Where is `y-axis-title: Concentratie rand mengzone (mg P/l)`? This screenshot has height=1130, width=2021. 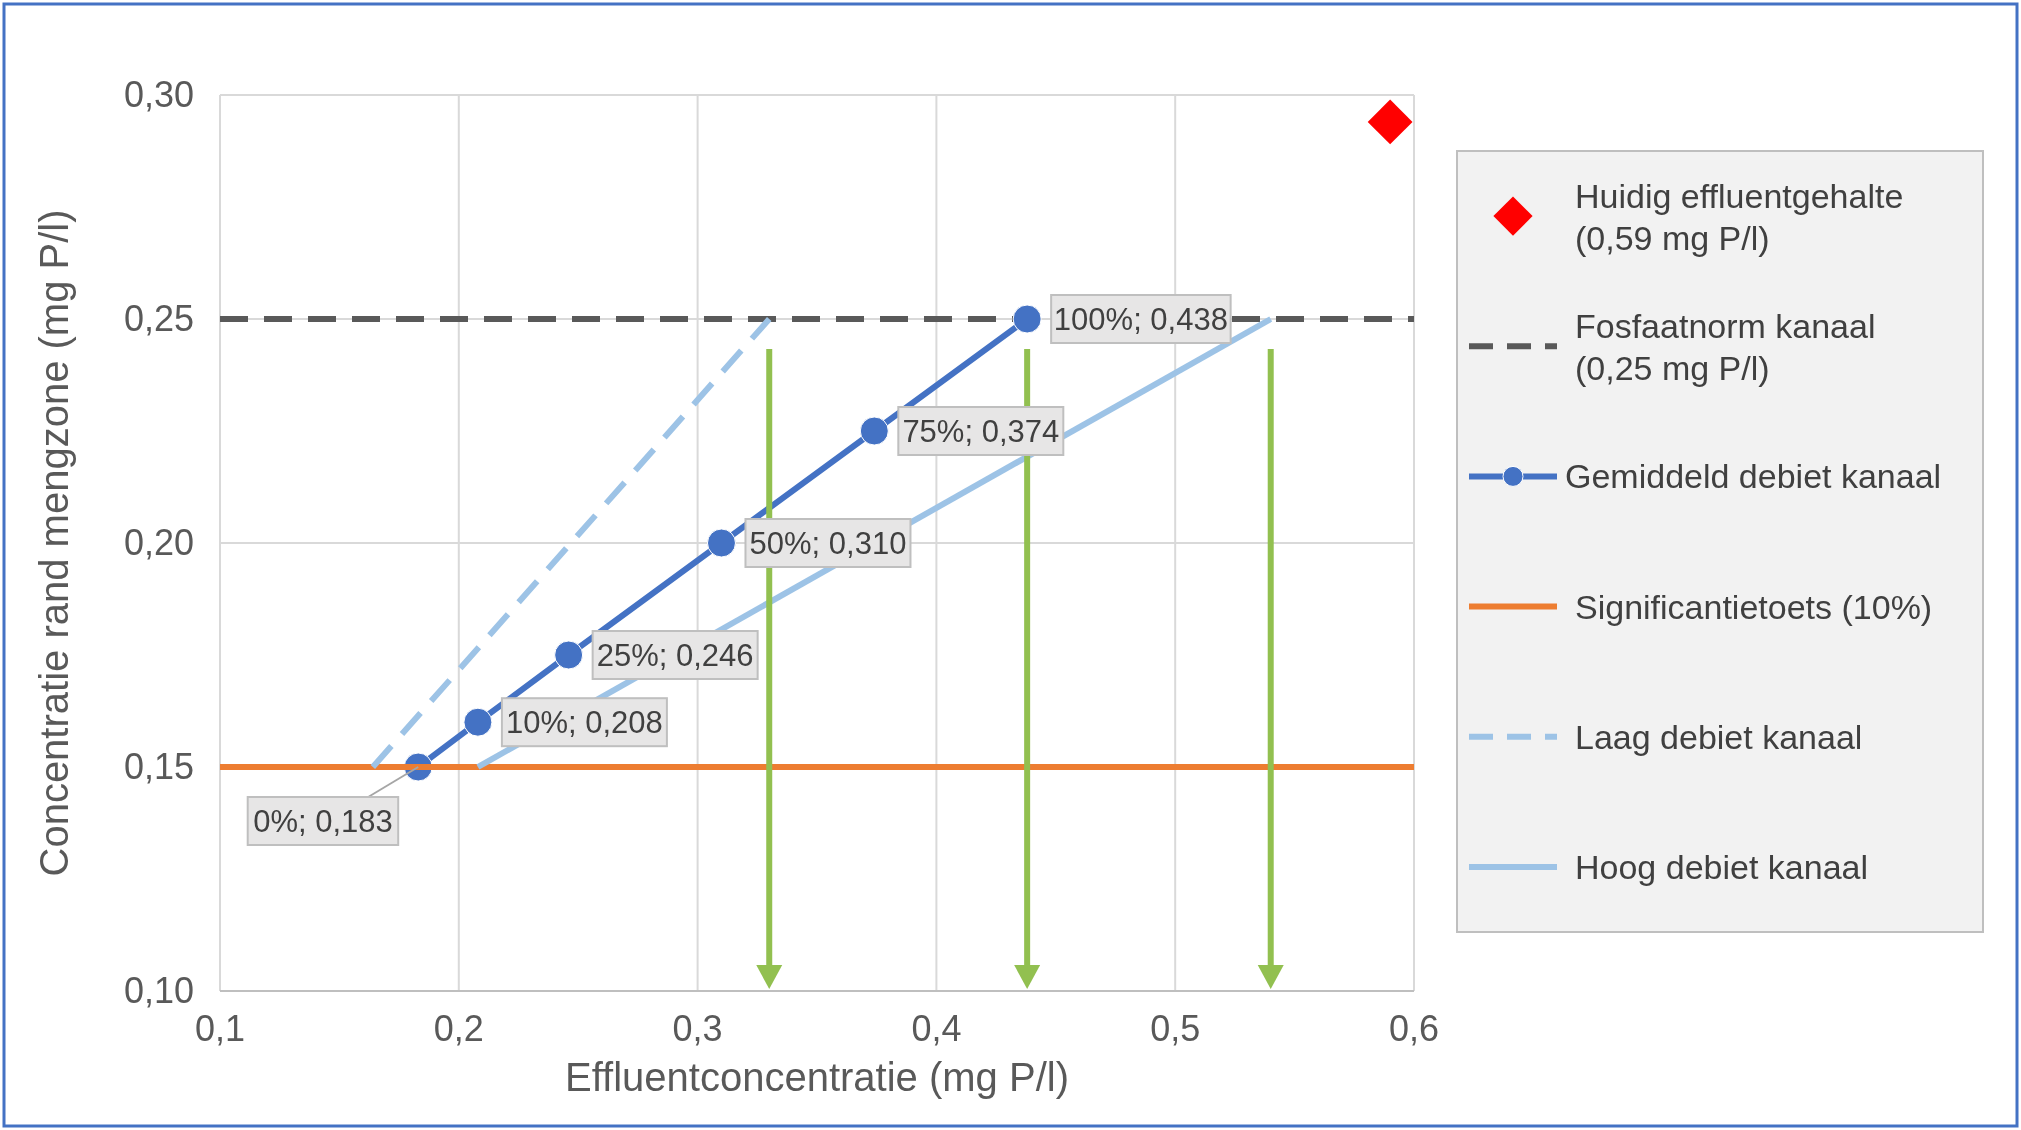 y-axis-title: Concentratie rand mengzone (mg P/l) is located at coordinates (54, 543).